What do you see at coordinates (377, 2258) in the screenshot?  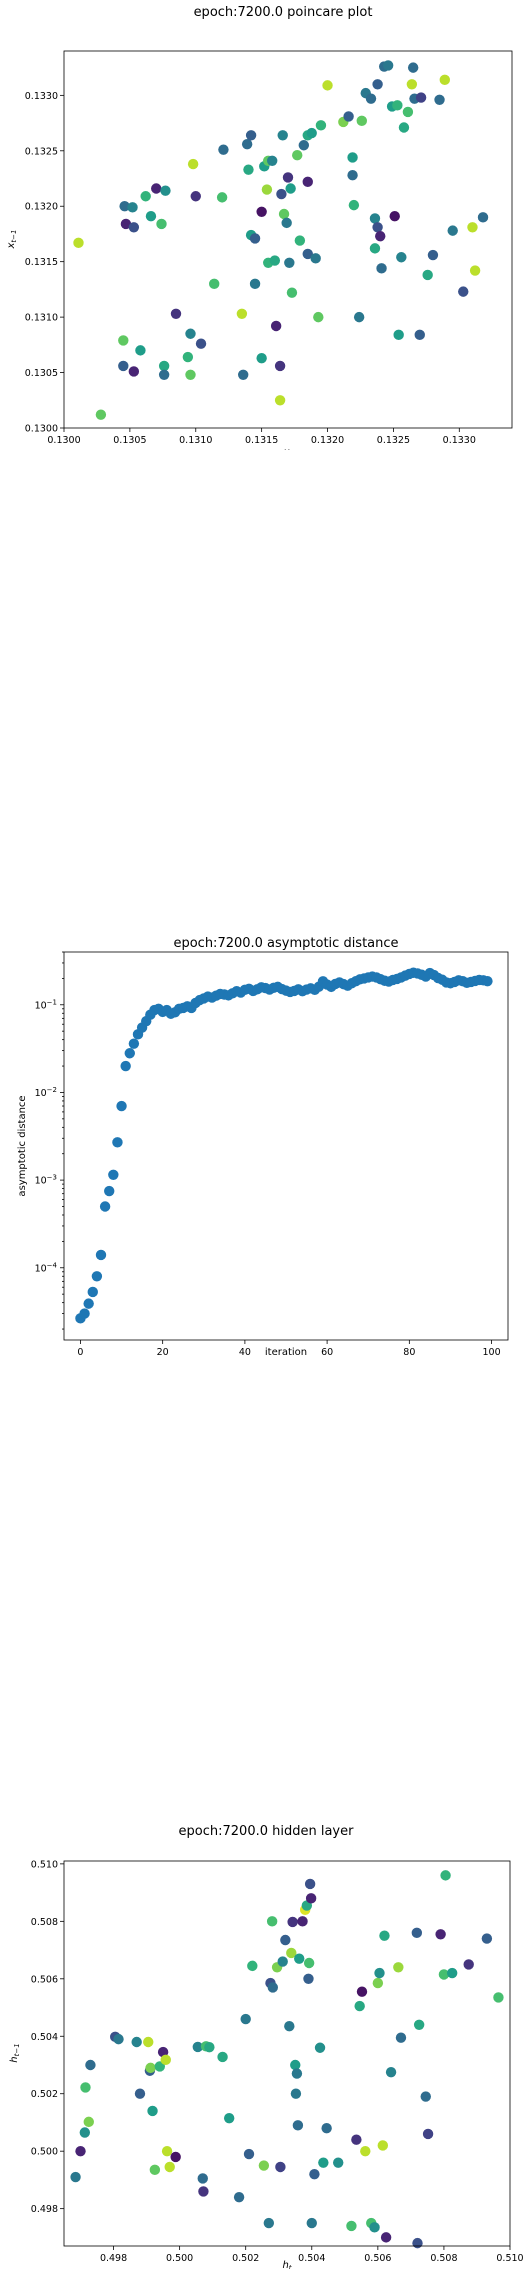 I see `x-tick-label: 0.506` at bounding box center [377, 2258].